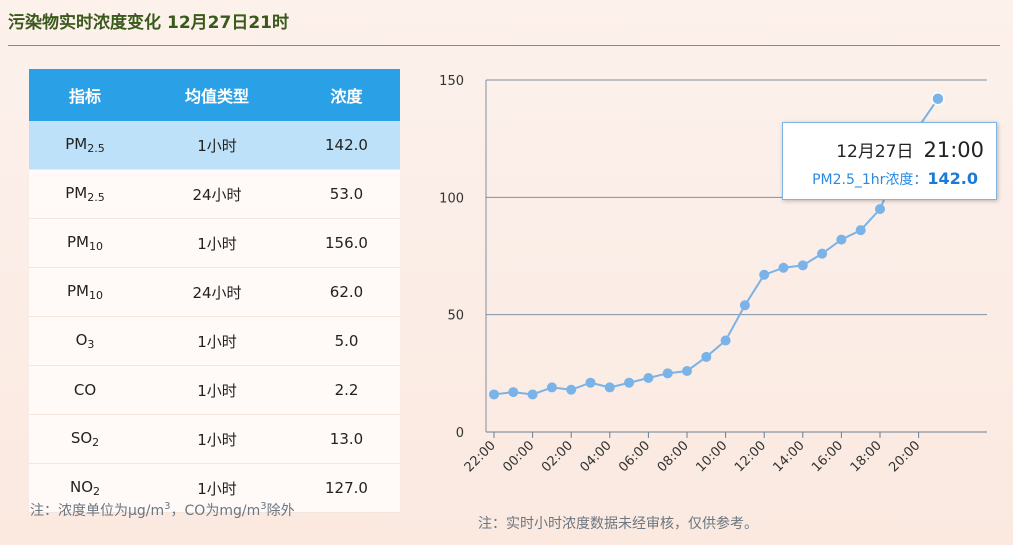 Image resolution: width=1013 pixels, height=545 pixels. I want to click on x-tick-label: 22:00, so click(480, 456).